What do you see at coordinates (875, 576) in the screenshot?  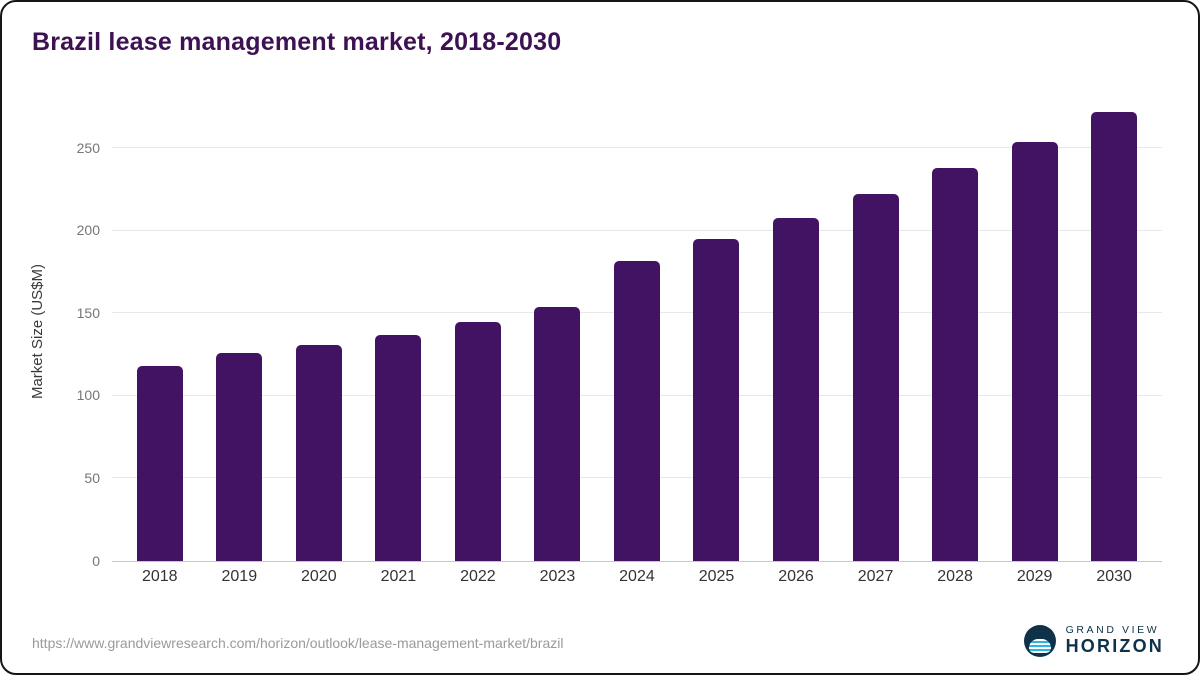 I see `x-tick-label: 2027` at bounding box center [875, 576].